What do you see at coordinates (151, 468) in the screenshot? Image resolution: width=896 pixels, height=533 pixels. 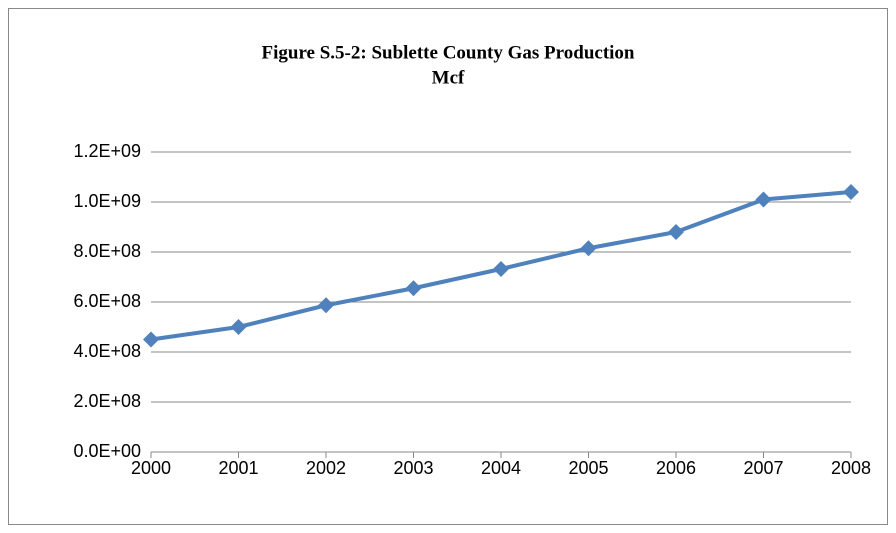 I see `x-tick-label: 2000` at bounding box center [151, 468].